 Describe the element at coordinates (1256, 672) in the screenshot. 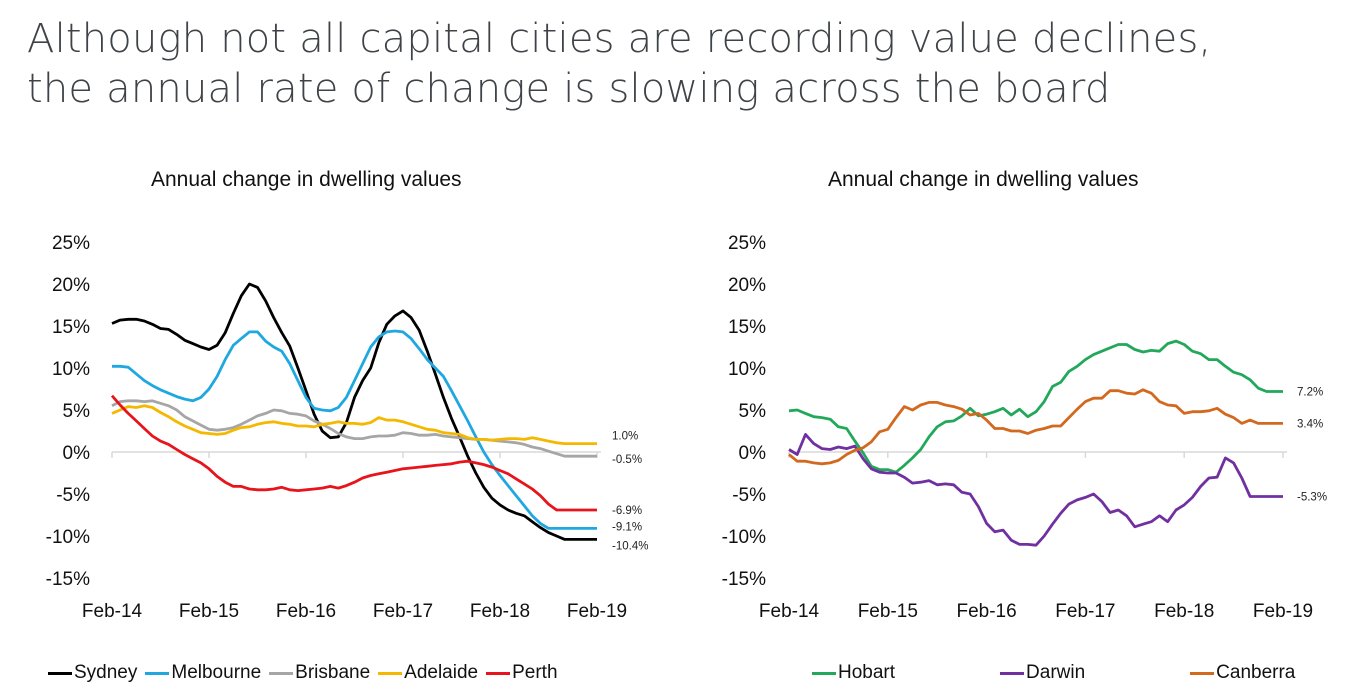

I see `legend-label: Canberra` at that location.